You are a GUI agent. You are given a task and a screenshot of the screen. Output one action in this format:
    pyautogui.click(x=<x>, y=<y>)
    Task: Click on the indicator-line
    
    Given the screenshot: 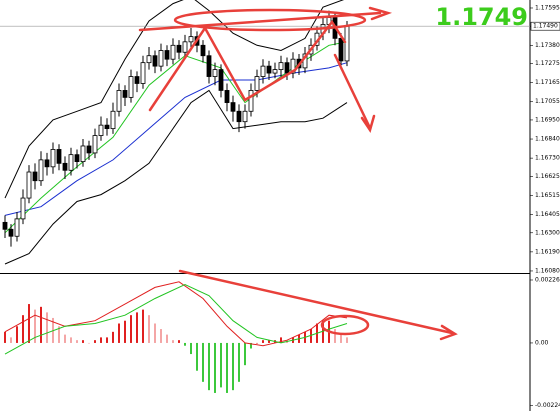 What is the action you would take?
    pyautogui.click(x=176, y=319)
    